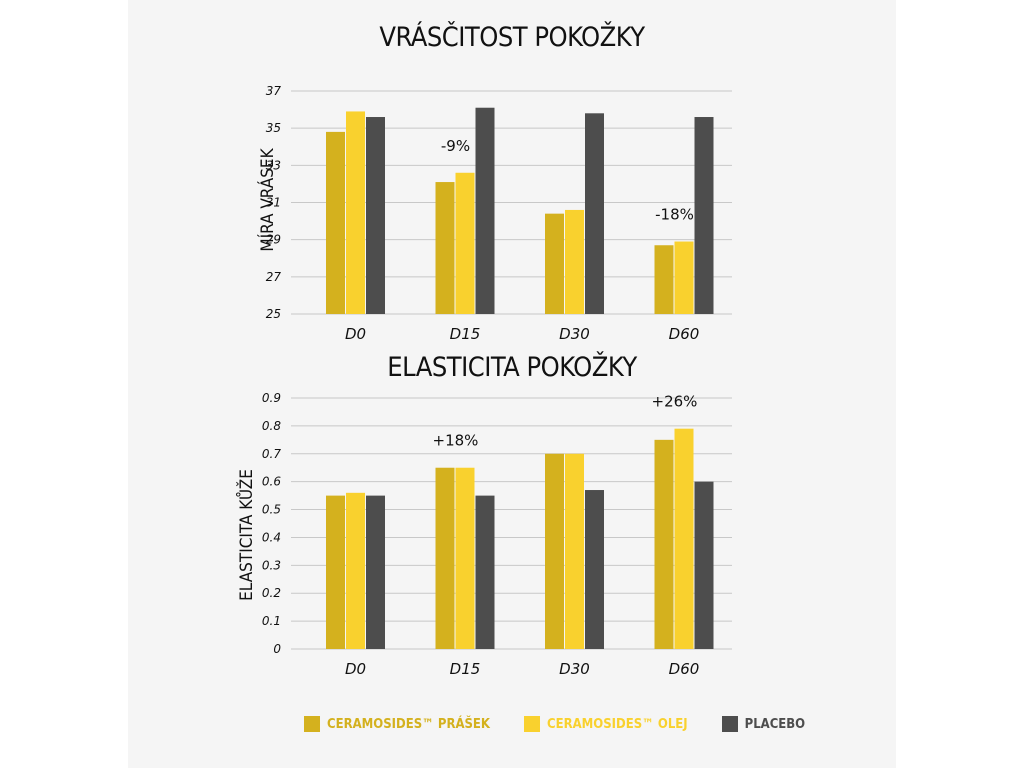 The width and height of the screenshot is (1024, 768). Describe the element at coordinates (574, 334) in the screenshot. I see `chart1-xtick-label: D30` at that location.